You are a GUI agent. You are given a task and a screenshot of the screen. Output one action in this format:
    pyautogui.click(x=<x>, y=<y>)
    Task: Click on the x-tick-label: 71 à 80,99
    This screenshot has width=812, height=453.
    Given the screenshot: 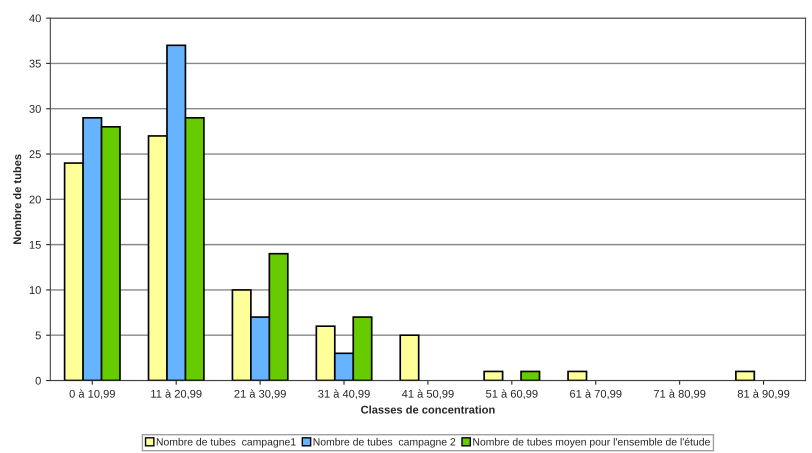 What is the action you would take?
    pyautogui.click(x=680, y=394)
    